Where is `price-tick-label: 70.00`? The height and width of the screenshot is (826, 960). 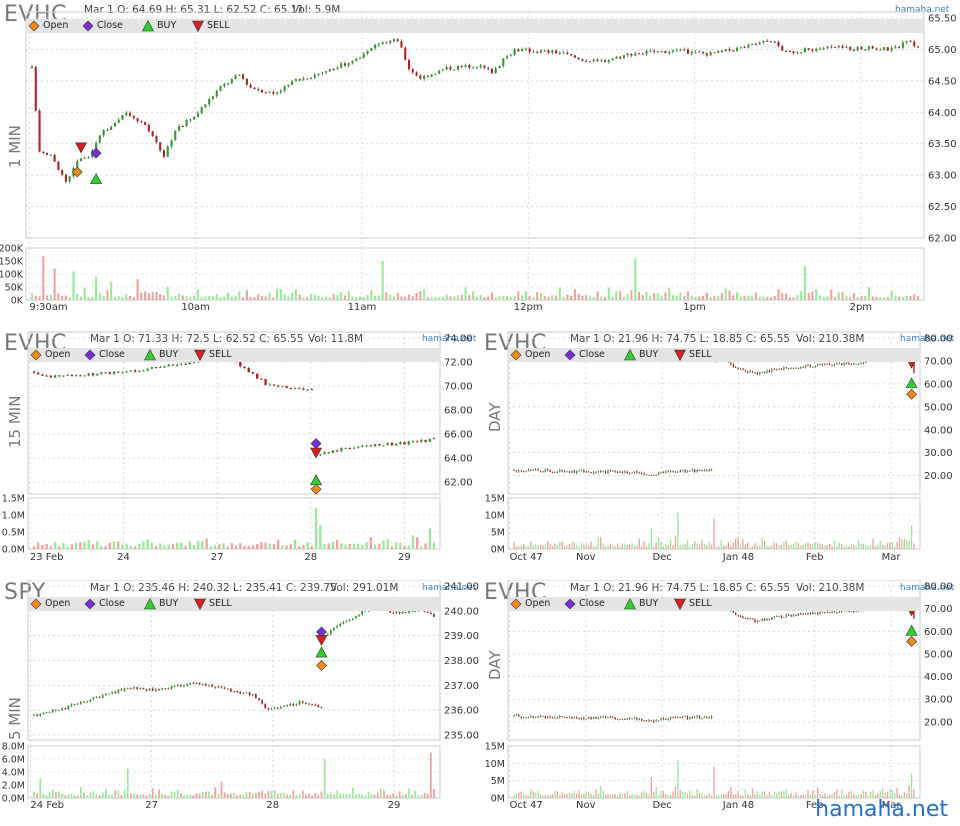 price-tick-label: 70.00 is located at coordinates (938, 609).